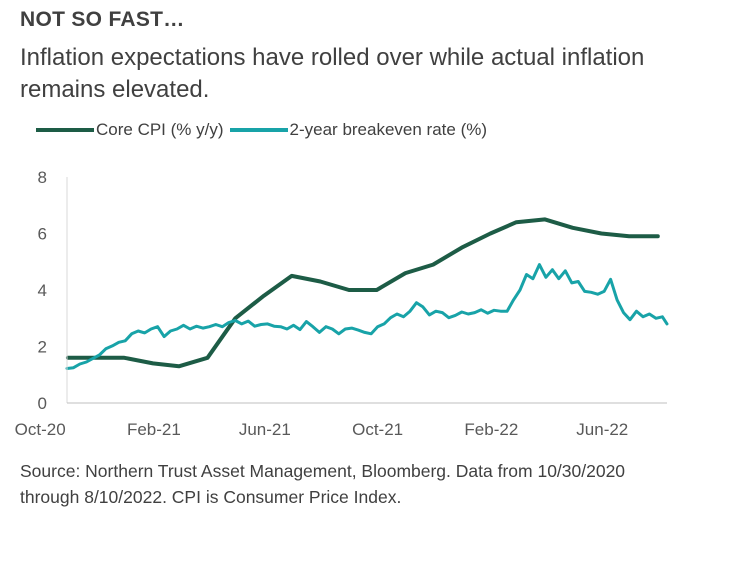 The width and height of the screenshot is (748, 564). What do you see at coordinates (388, 129) in the screenshot?
I see `legend-label-breakeven: 2-year breakeven rate (%)` at bounding box center [388, 129].